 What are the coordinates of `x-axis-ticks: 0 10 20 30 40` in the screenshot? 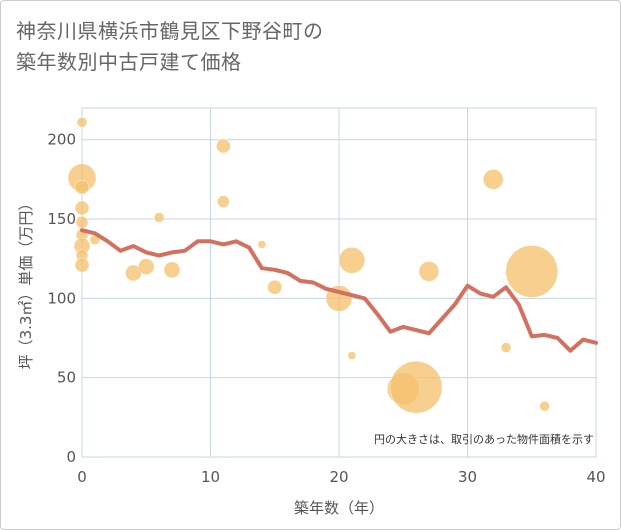 It's located at (341, 477).